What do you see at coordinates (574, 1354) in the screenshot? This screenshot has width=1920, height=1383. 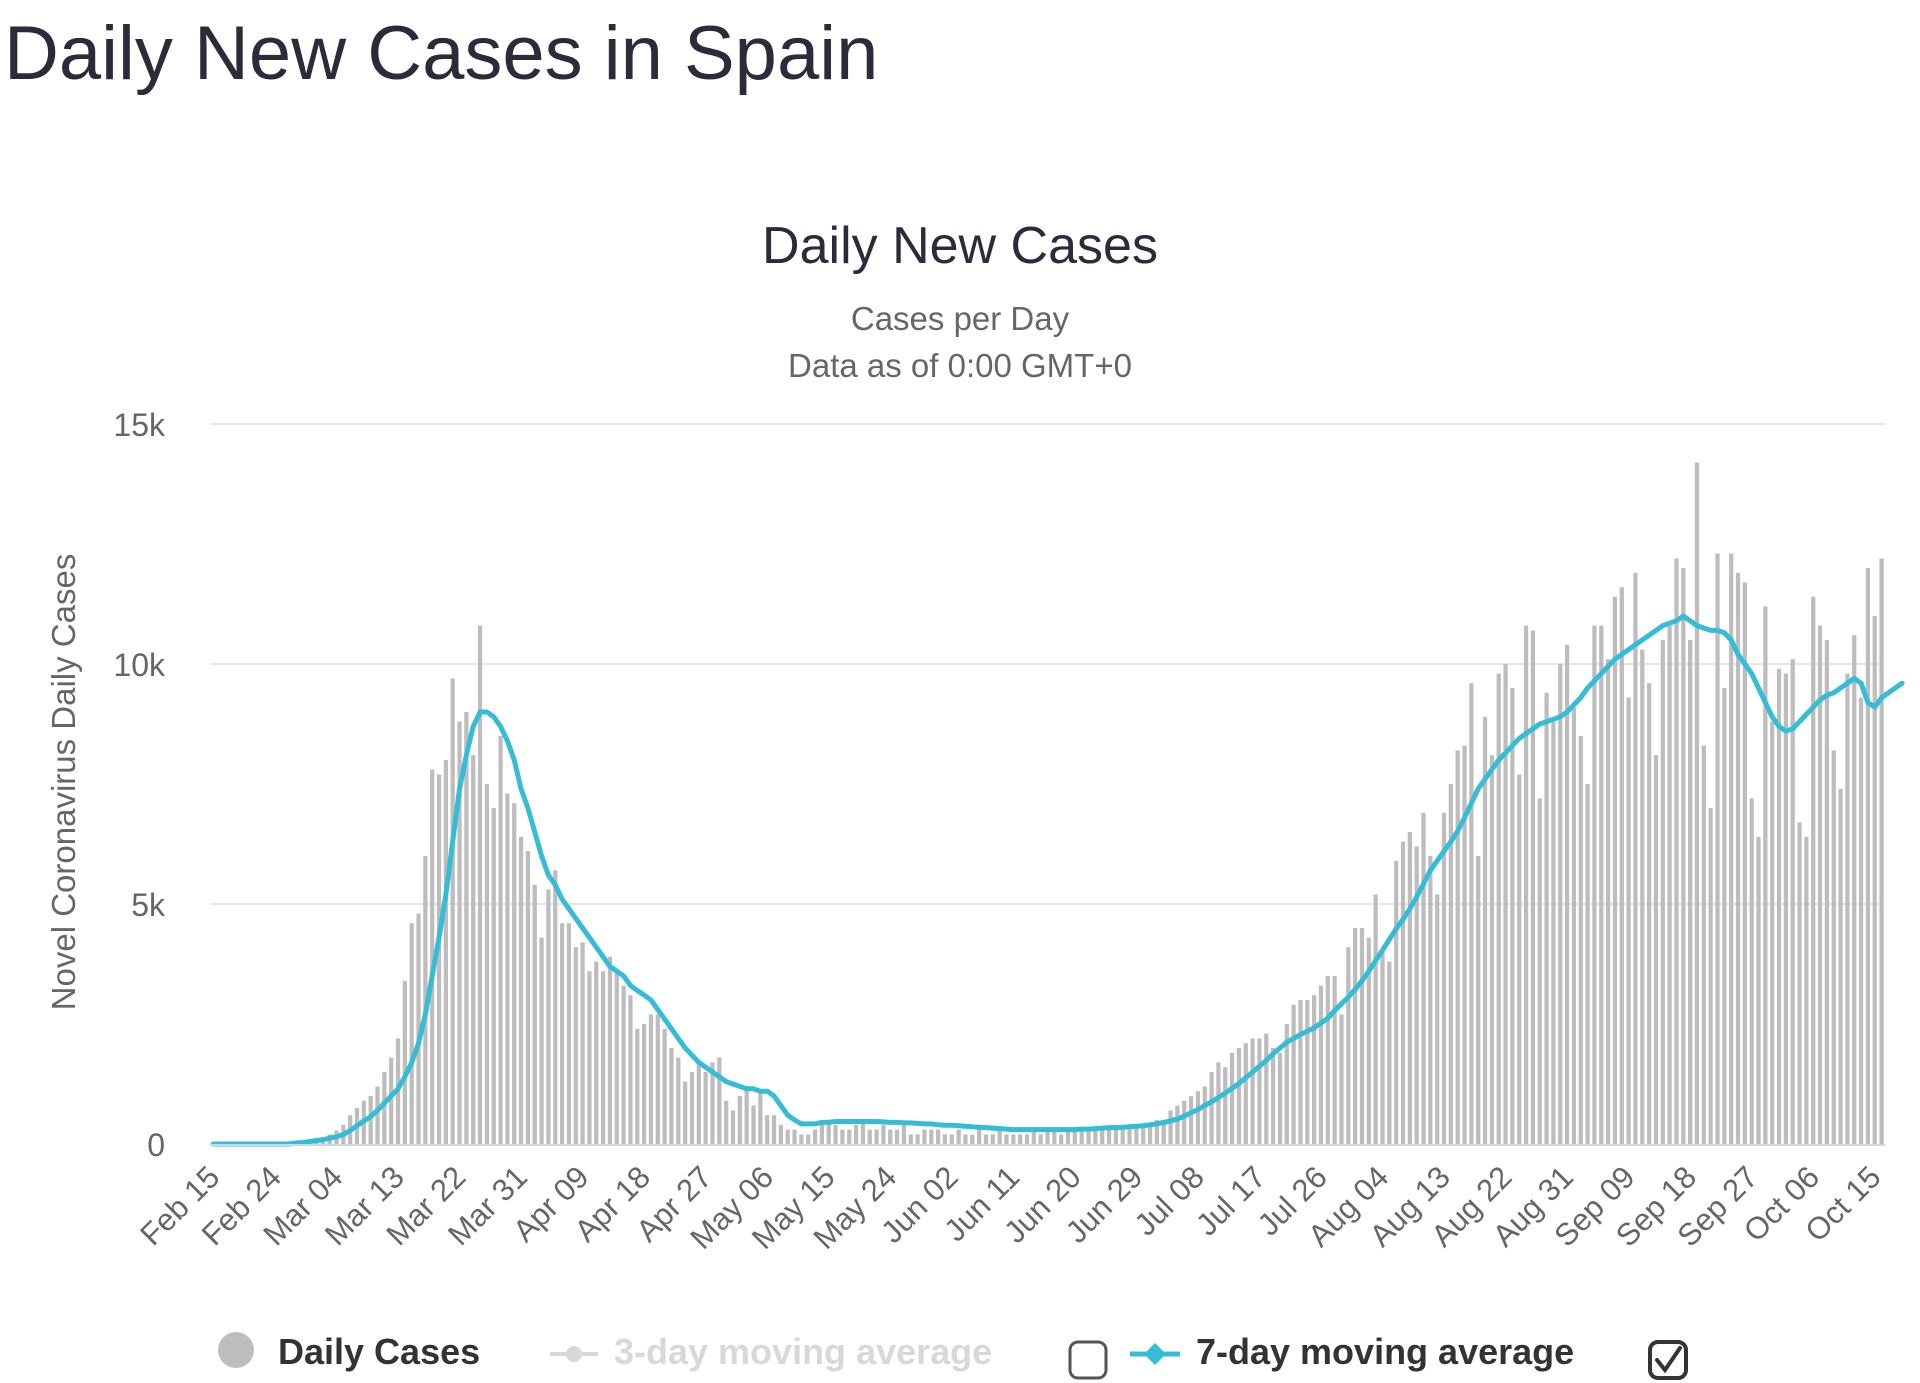 I see `ma3-legend-marker` at bounding box center [574, 1354].